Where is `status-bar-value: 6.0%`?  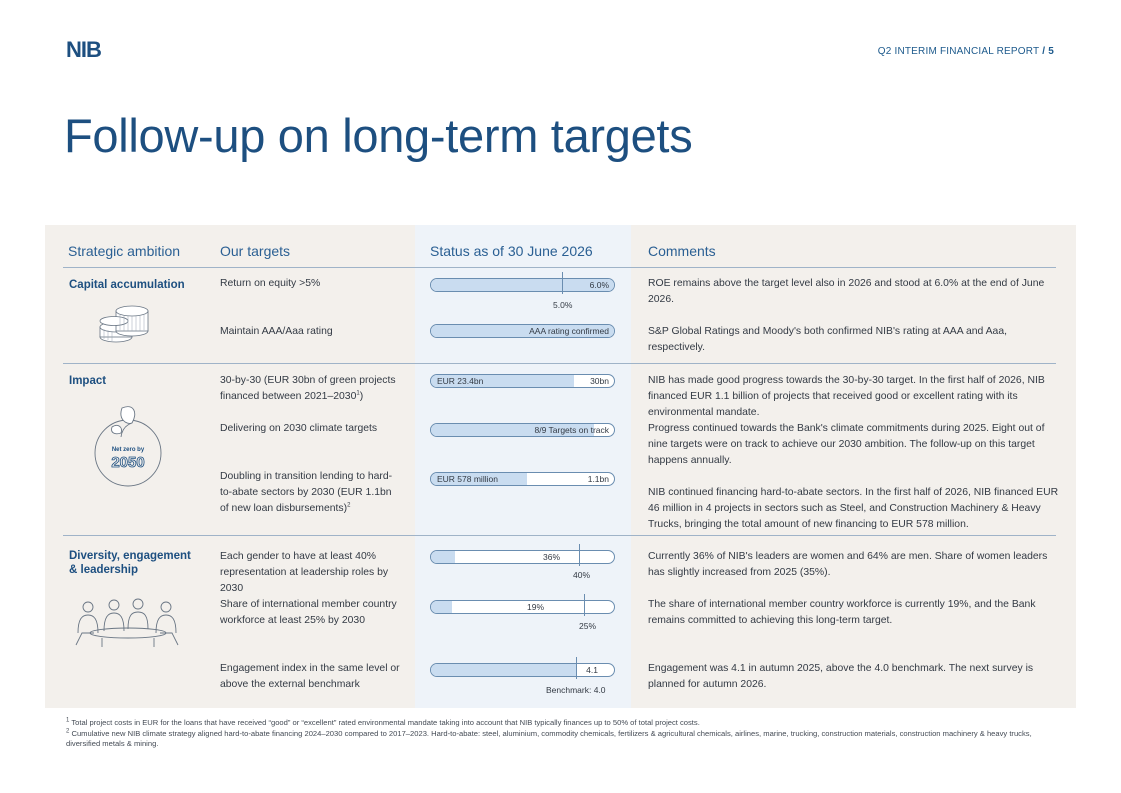 status-bar-value: 6.0% is located at coordinates (599, 285).